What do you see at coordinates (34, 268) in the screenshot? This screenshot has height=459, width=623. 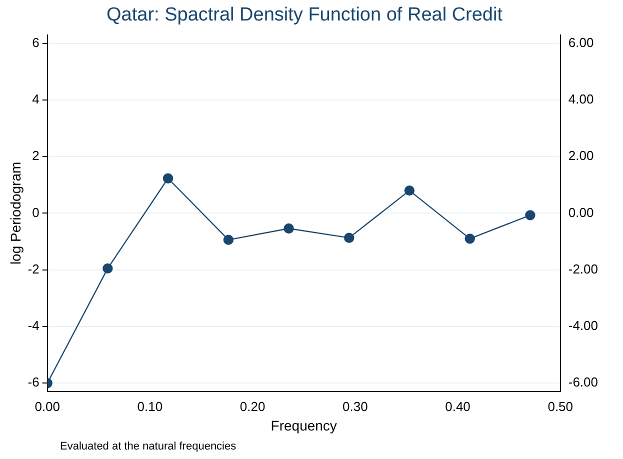 I see `y-tick-label: -2` at bounding box center [34, 268].